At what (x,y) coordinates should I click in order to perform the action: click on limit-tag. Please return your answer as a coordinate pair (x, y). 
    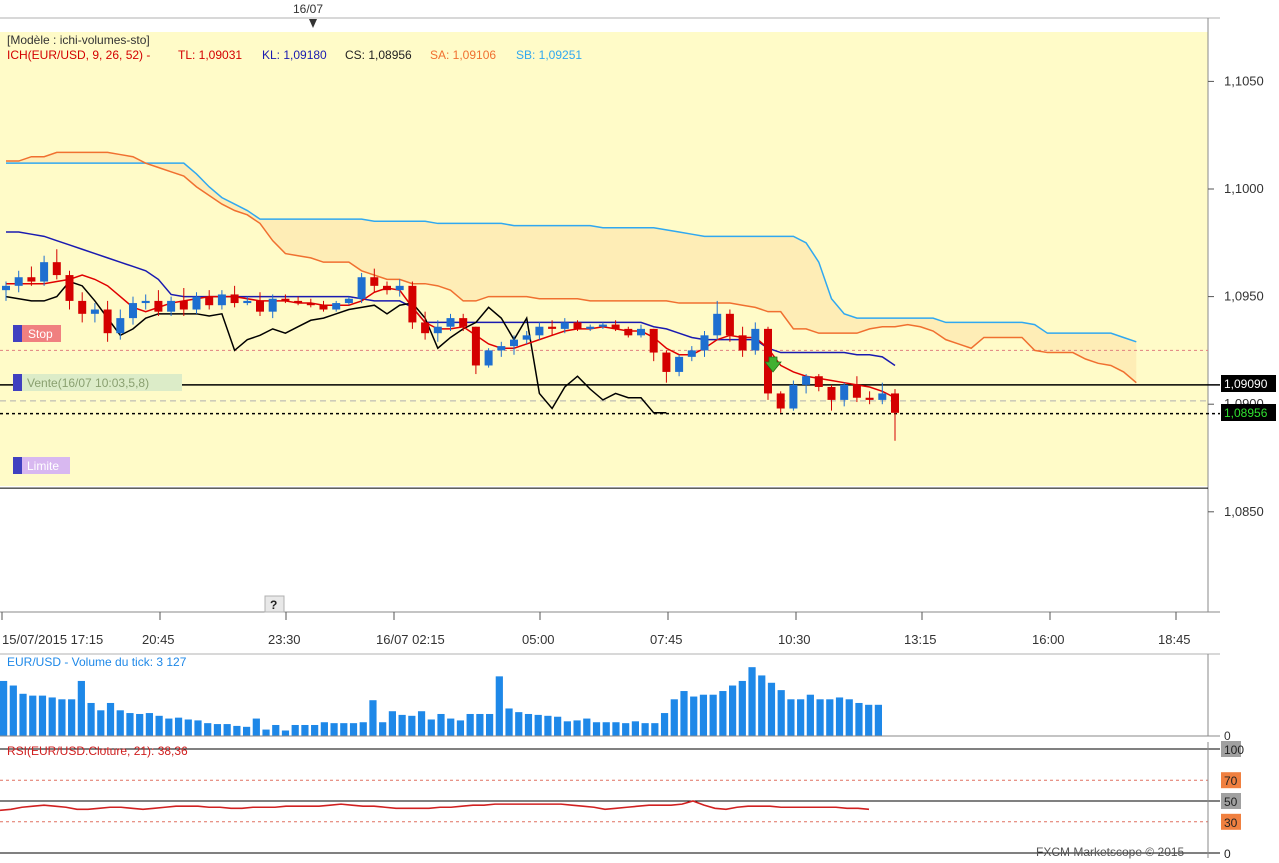
    Looking at the image, I should click on (46, 465).